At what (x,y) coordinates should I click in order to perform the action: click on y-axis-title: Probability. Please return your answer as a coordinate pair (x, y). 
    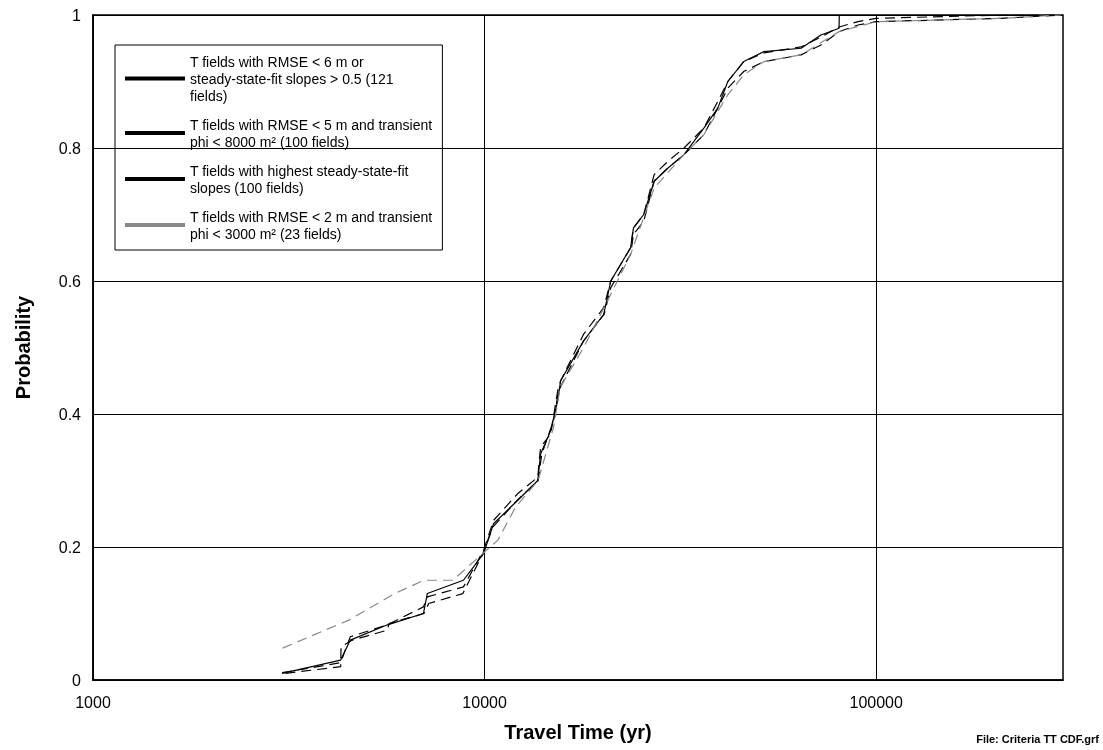
    Looking at the image, I should click on (23, 347).